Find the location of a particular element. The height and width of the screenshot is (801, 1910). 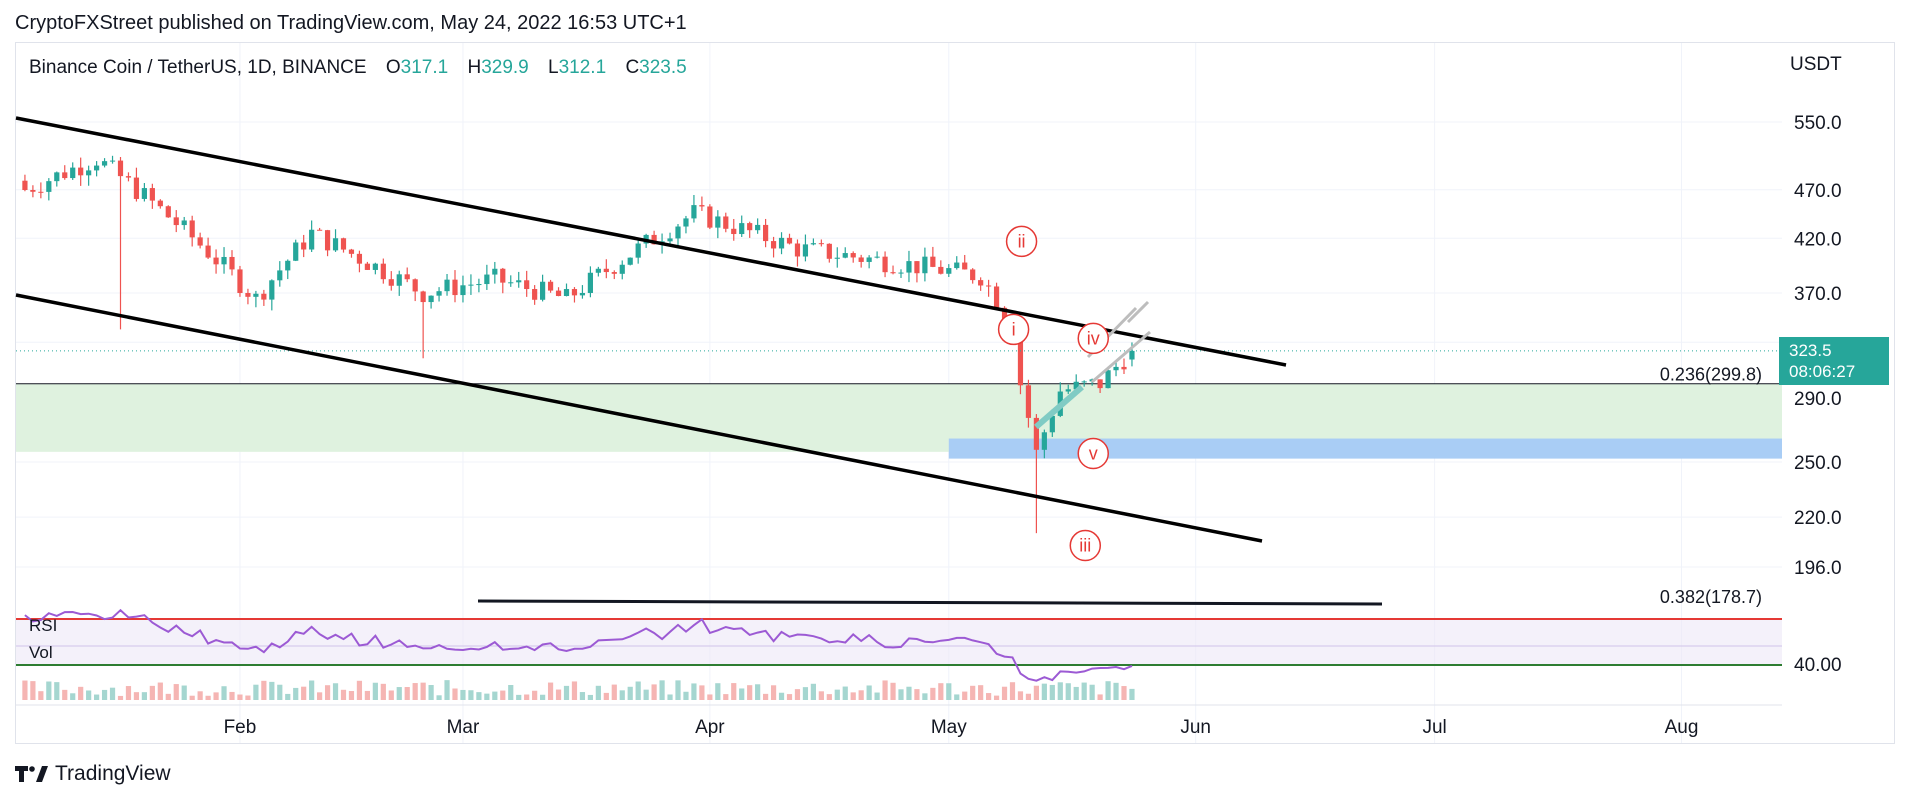

price-tick: 250.0 is located at coordinates (1818, 463).